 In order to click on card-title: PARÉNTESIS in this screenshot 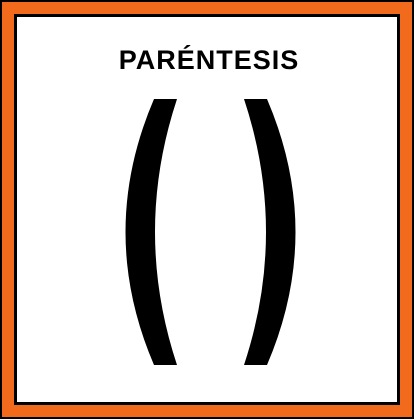, I will do `click(209, 60)`.